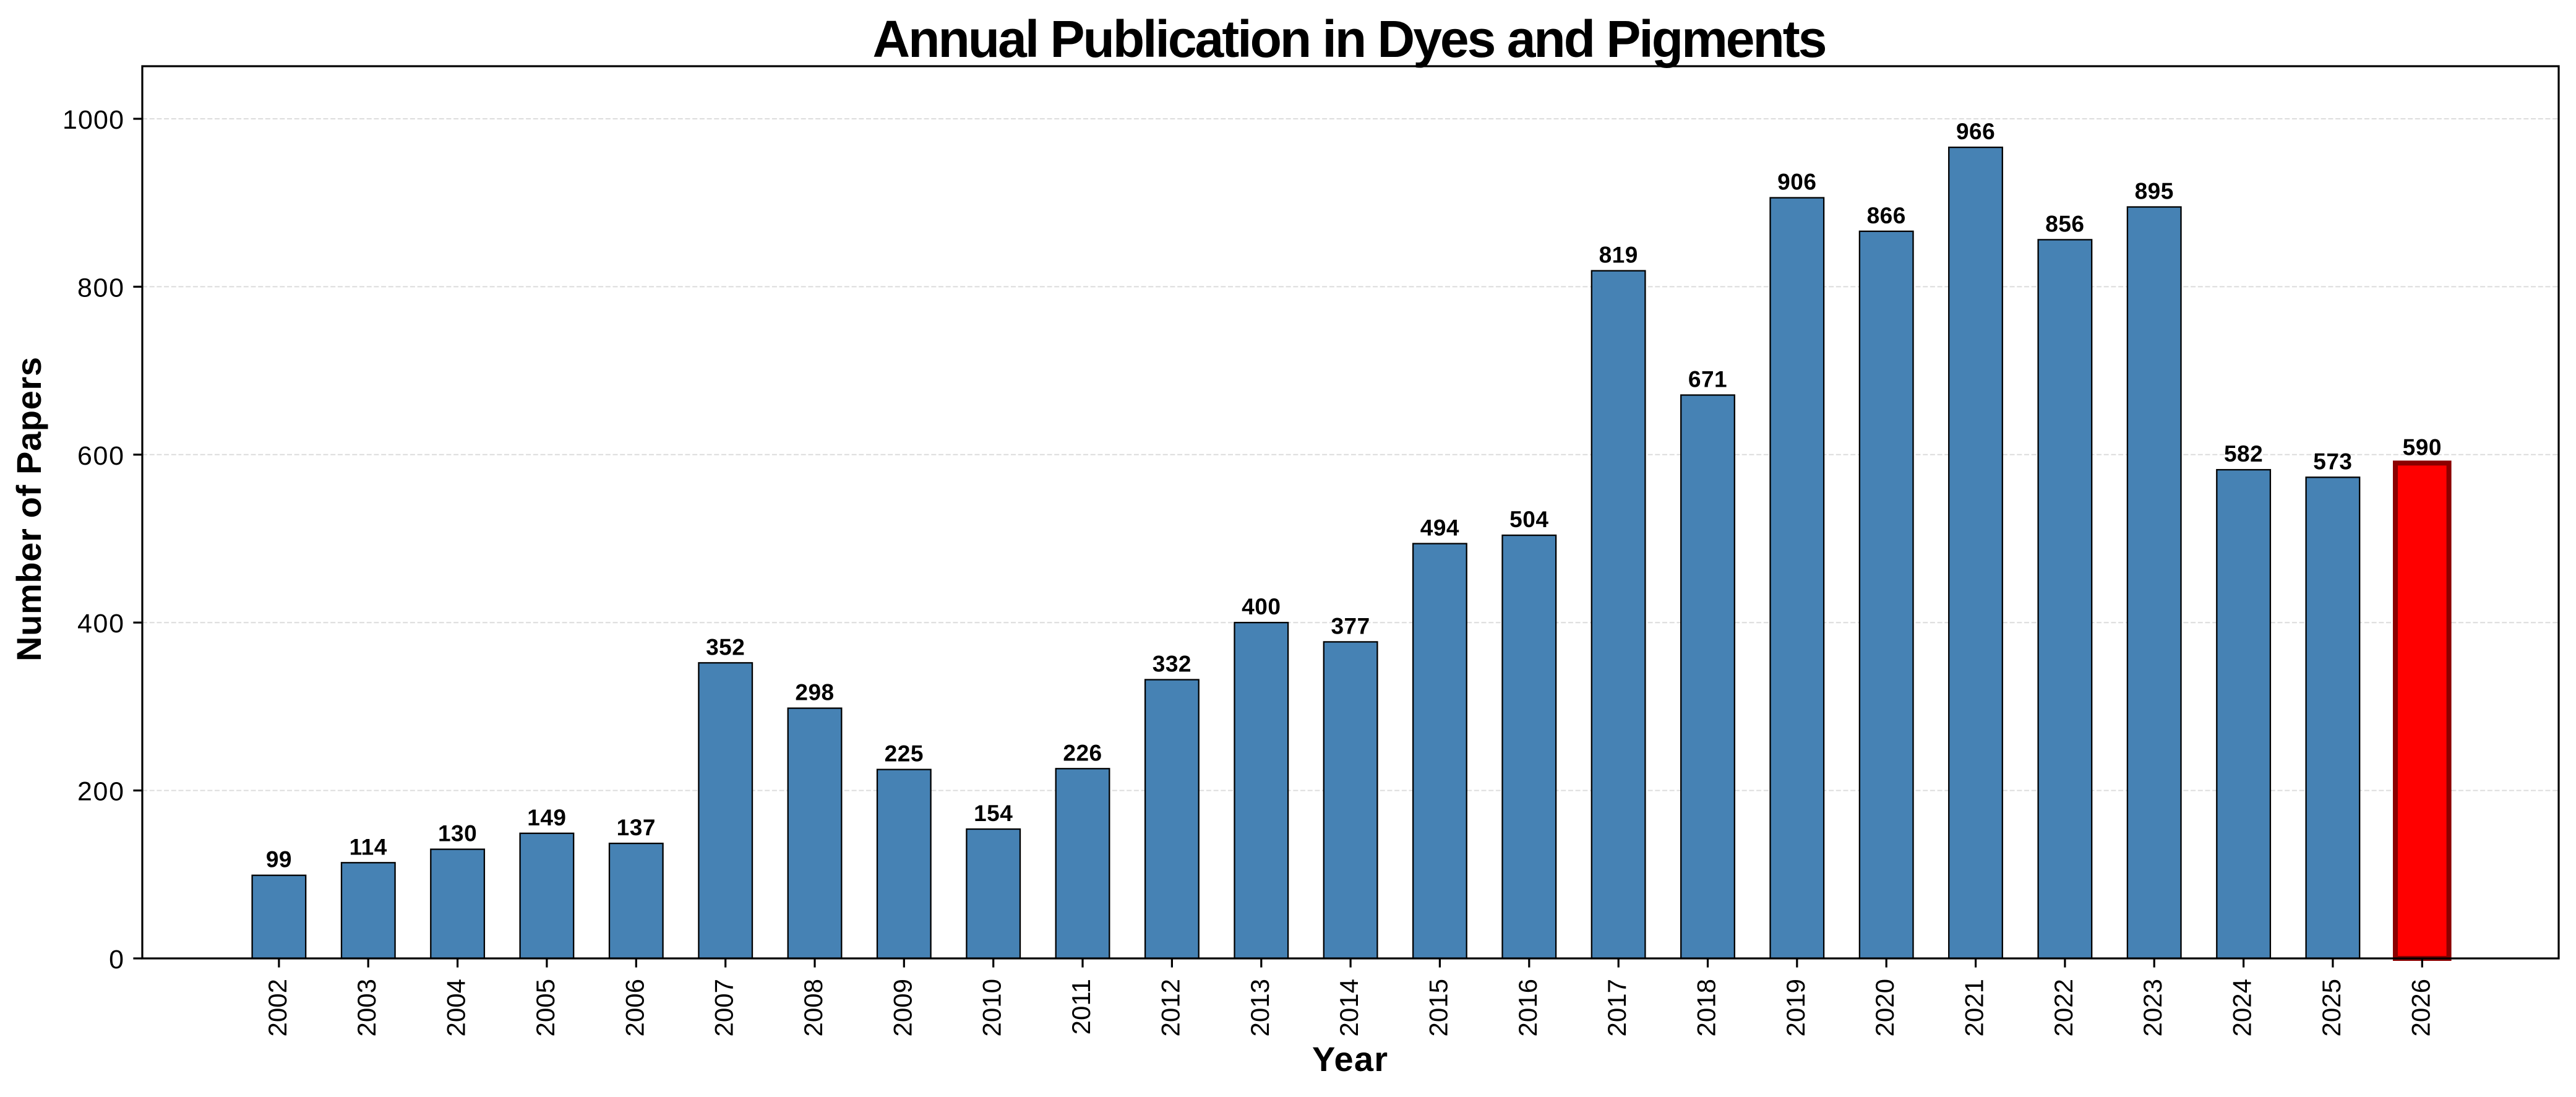  I want to click on svg-text: 819, so click(1618, 256).